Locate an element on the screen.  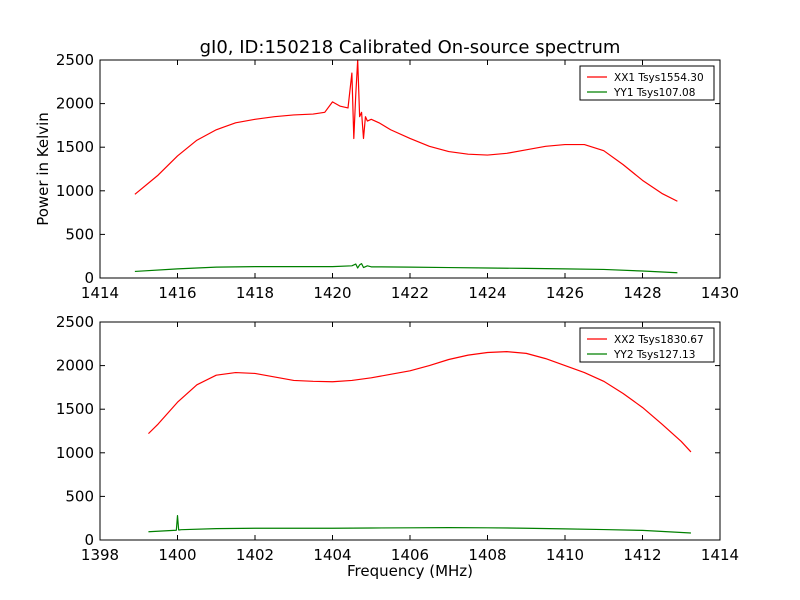
top-legend-box is located at coordinates (647, 83).